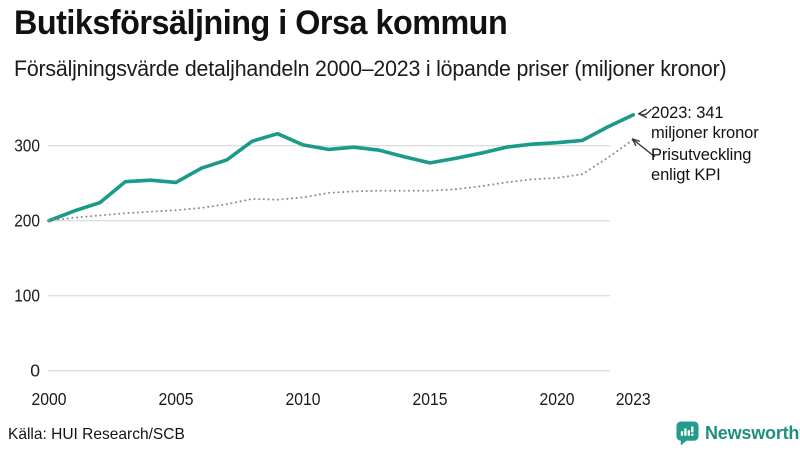  What do you see at coordinates (752, 433) in the screenshot?
I see `newsworthy-wordmark: Newsworthy` at bounding box center [752, 433].